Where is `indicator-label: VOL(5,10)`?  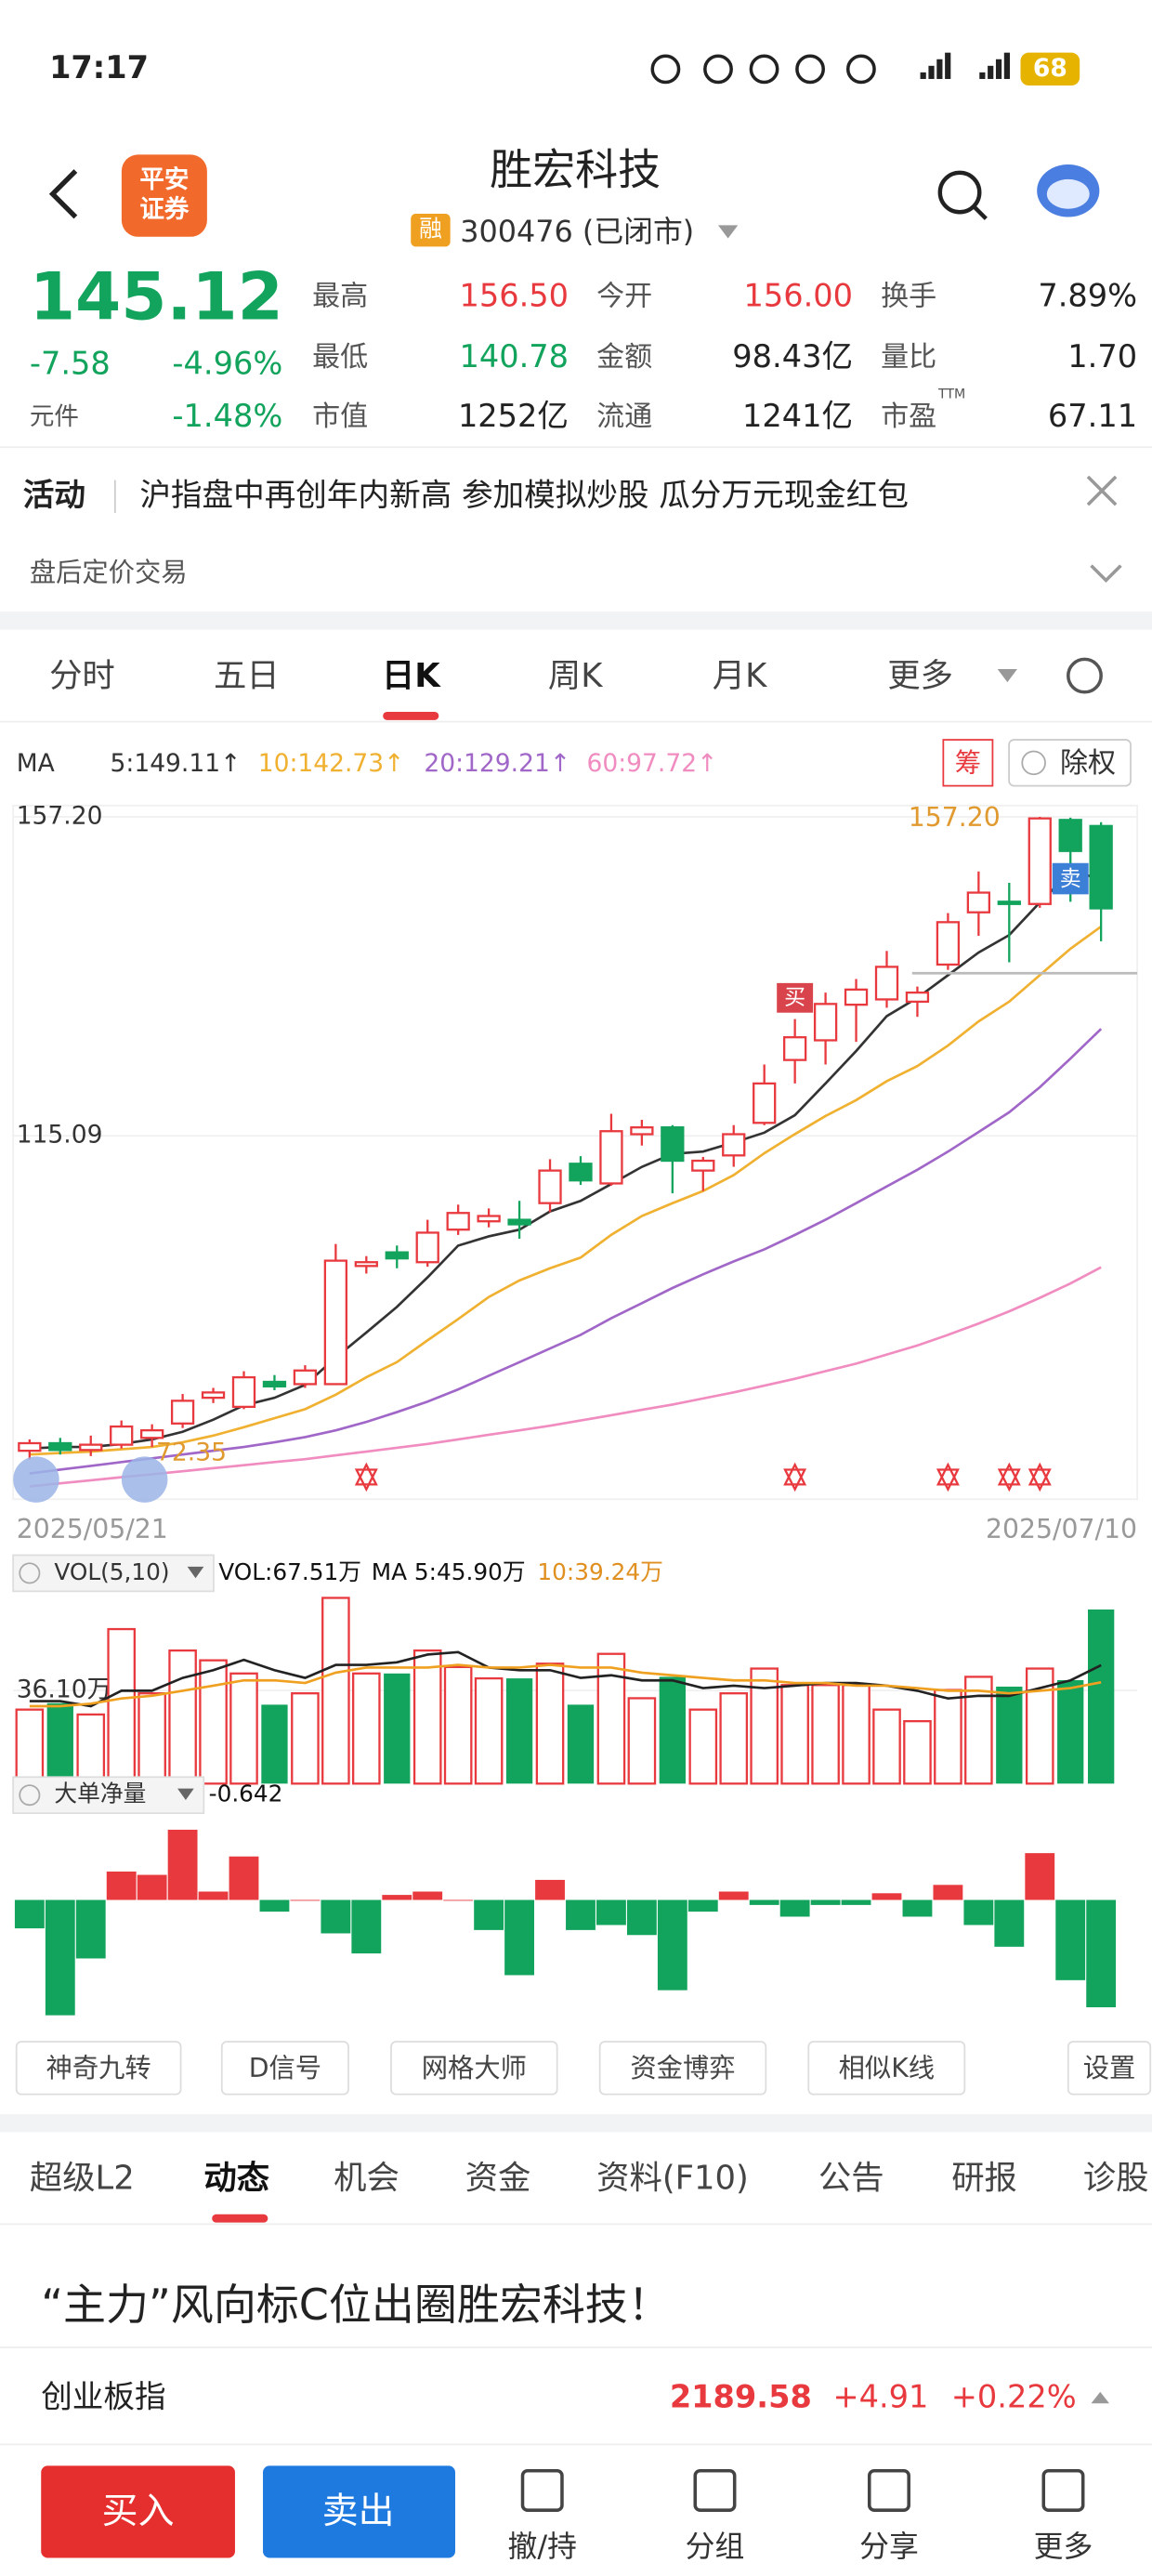 indicator-label: VOL(5,10) is located at coordinates (111, 1571).